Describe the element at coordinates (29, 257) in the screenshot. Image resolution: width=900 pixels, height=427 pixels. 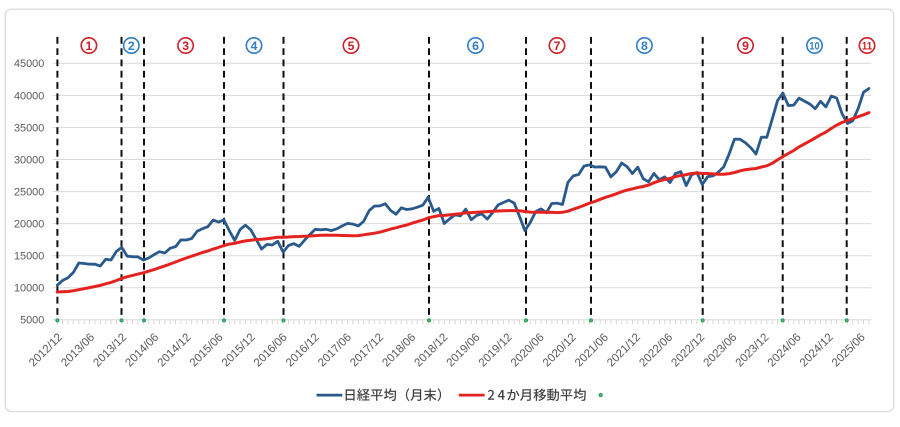
I see `svg-text: 15000` at that location.